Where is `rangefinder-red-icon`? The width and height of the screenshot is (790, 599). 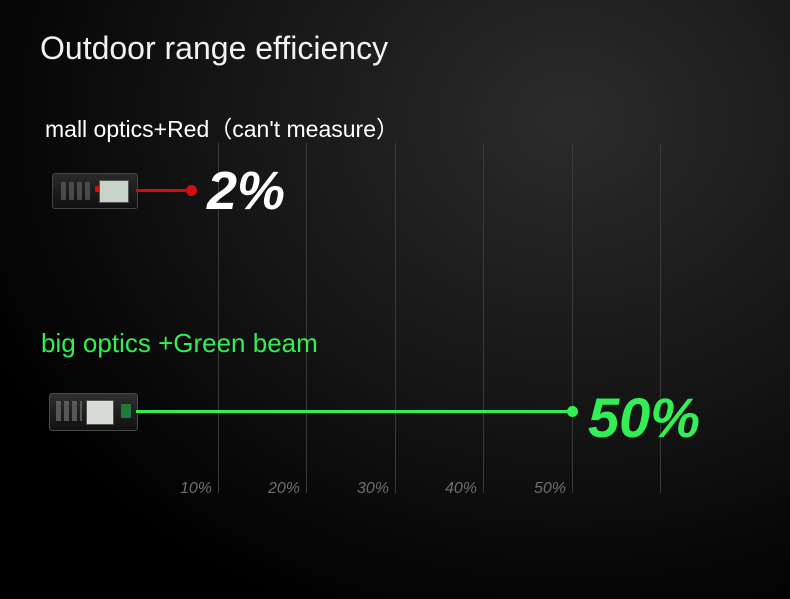
rangefinder-red-icon is located at coordinates (95, 191).